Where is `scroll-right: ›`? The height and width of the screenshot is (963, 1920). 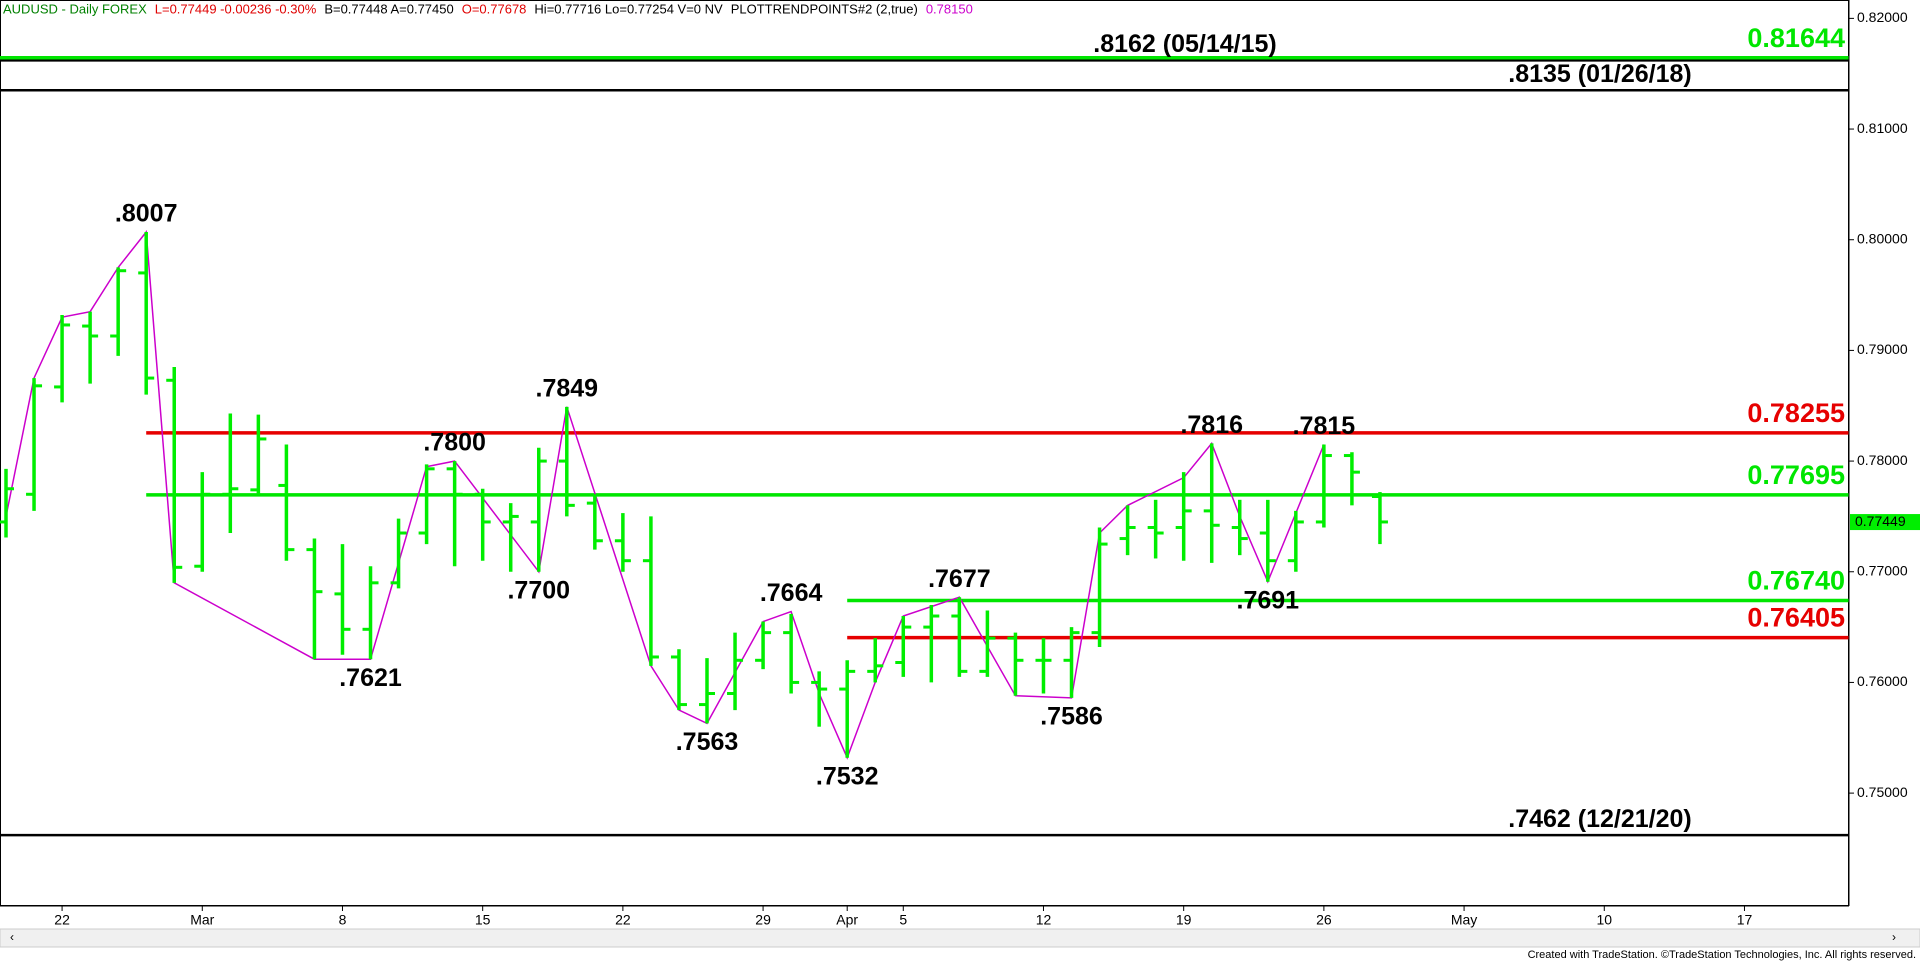
scroll-right: › is located at coordinates (1894, 937).